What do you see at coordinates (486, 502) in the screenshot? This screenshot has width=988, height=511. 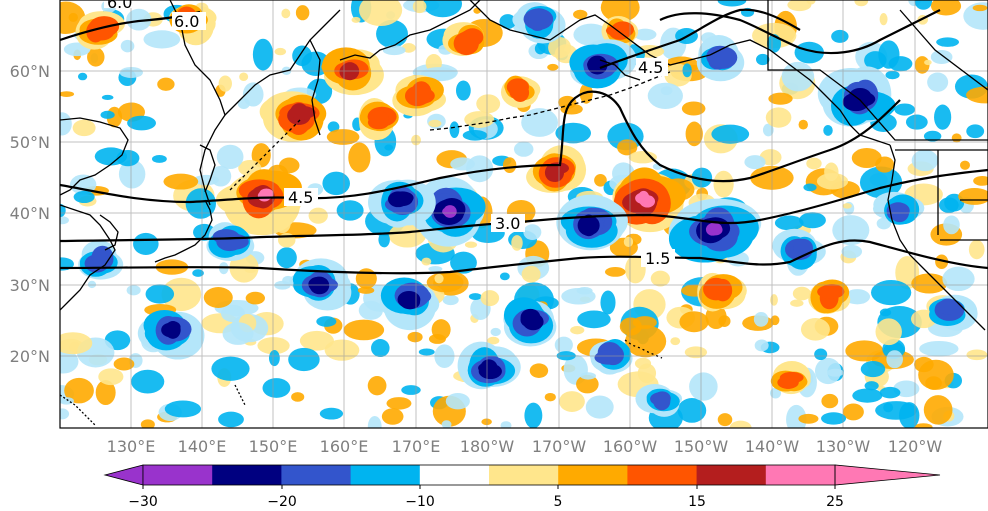 I see `colorbar-ticks: −30 −20 −10 5 15 25` at bounding box center [486, 502].